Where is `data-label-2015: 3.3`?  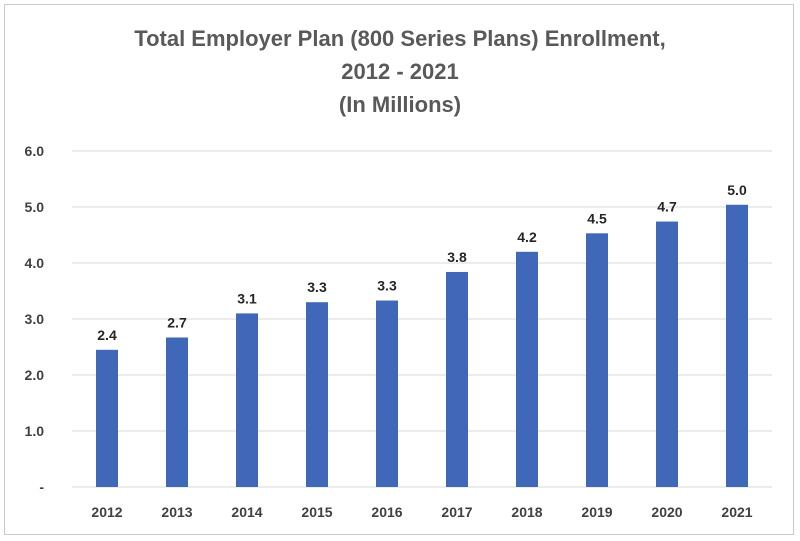
data-label-2015: 3.3 is located at coordinates (317, 287).